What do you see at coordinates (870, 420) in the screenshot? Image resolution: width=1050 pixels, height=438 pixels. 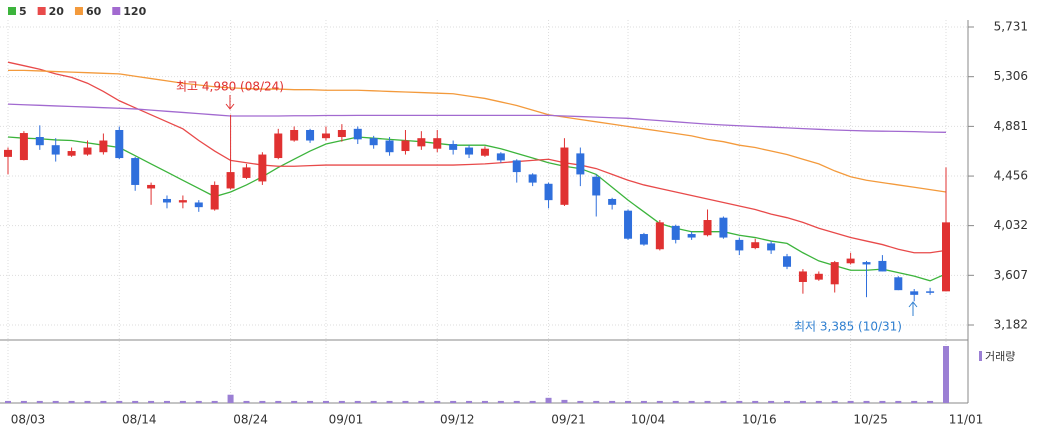 I see `x-tick-label: 10/25` at bounding box center [870, 420].